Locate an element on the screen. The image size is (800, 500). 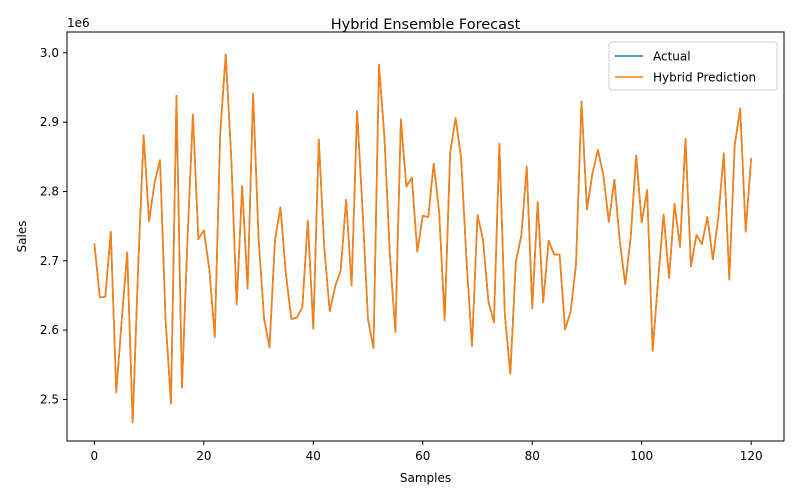
x-tick-label: 40 is located at coordinates (313, 456).